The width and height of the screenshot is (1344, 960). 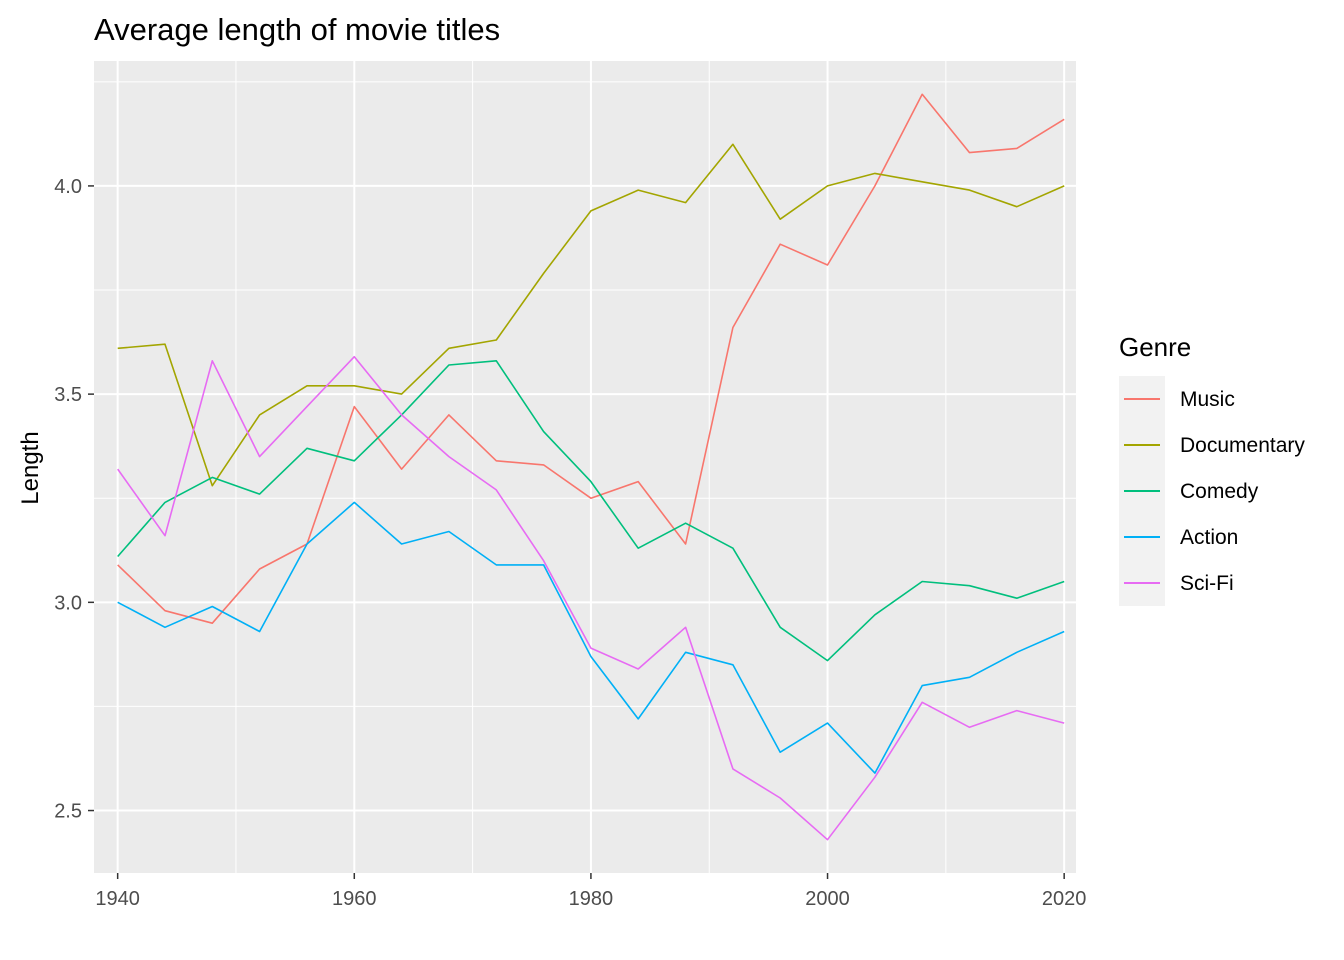 What do you see at coordinates (68, 812) in the screenshot?
I see `y-tick-label: 2.5` at bounding box center [68, 812].